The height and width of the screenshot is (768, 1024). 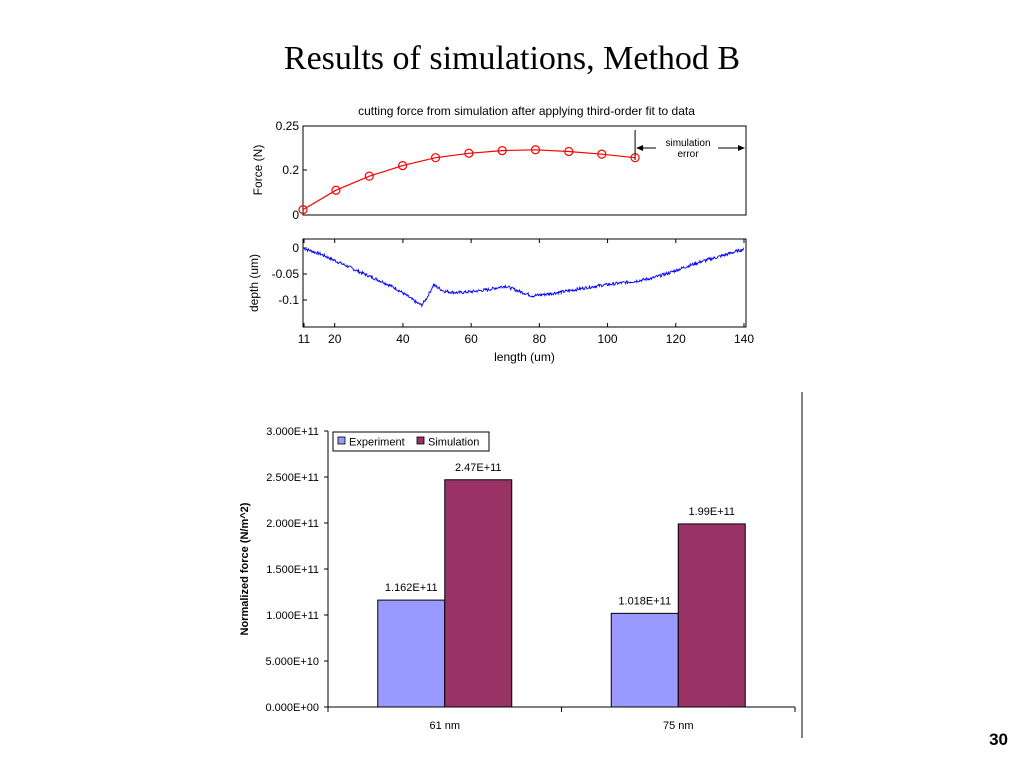 What do you see at coordinates (288, 300) in the screenshot?
I see `depth-y-tick-label: -0.1` at bounding box center [288, 300].